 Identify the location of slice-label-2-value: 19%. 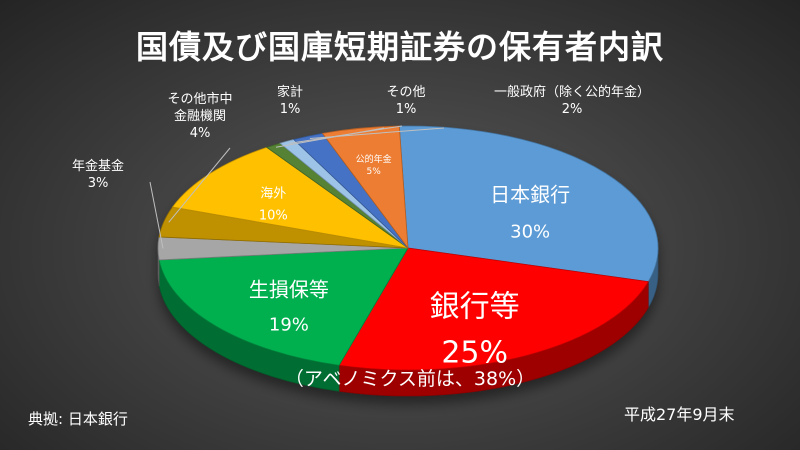
(289, 324).